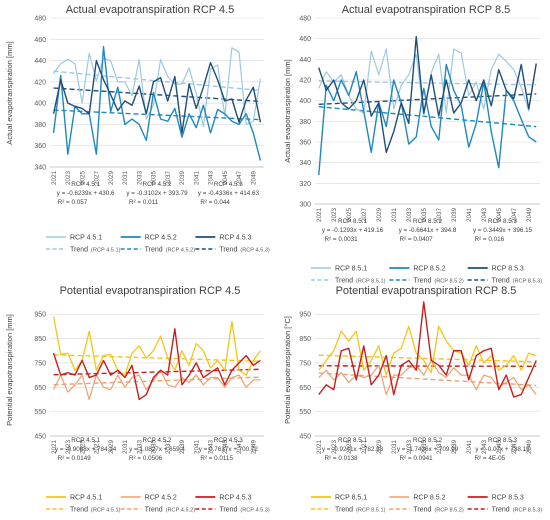 This screenshot has width=550, height=520. Describe the element at coordinates (305, 184) in the screenshot. I see `y-tick-label: 320` at that location.